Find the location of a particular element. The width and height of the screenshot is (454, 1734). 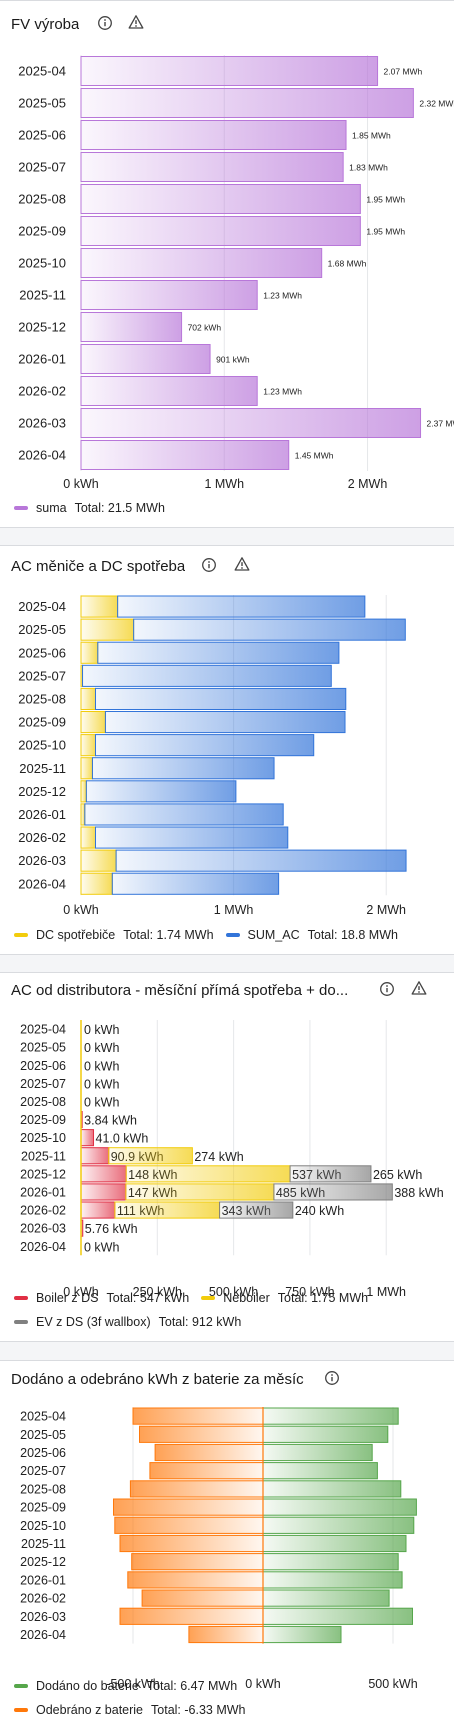

legend-series-name: Neboiler is located at coordinates (246, 1298).